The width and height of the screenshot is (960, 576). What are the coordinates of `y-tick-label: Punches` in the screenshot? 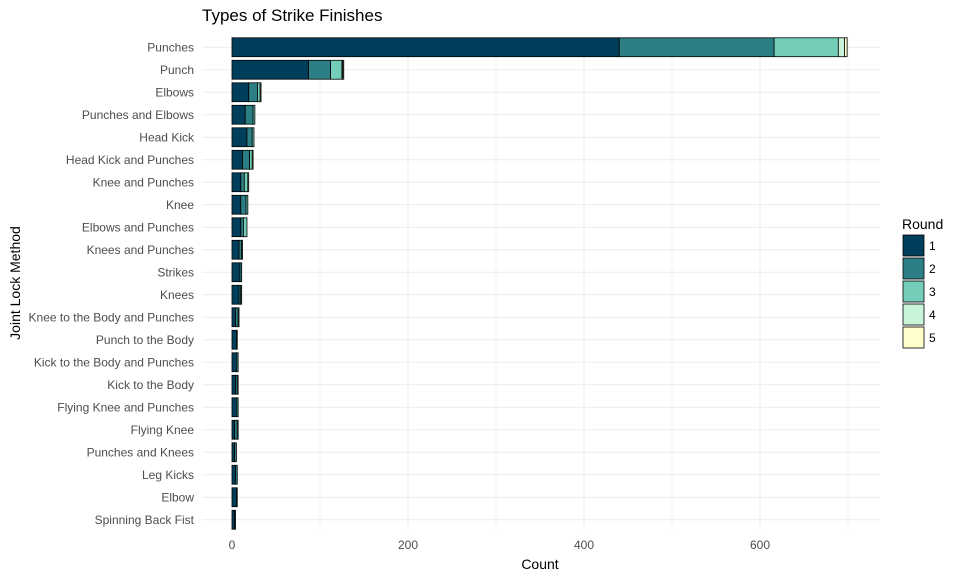 It's located at (170, 47).